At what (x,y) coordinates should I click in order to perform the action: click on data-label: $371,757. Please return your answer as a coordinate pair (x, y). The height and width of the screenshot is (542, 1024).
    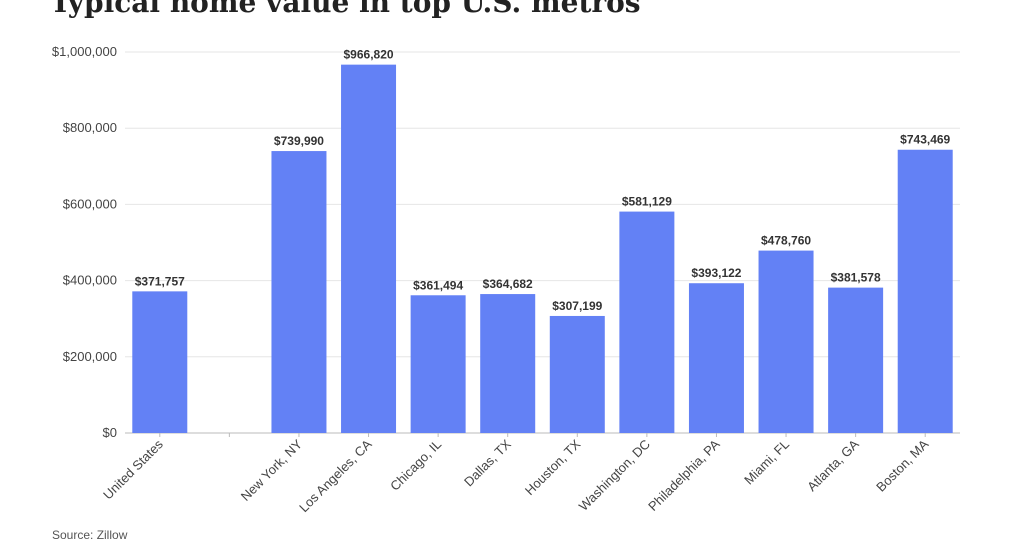
    Looking at the image, I should click on (160, 281).